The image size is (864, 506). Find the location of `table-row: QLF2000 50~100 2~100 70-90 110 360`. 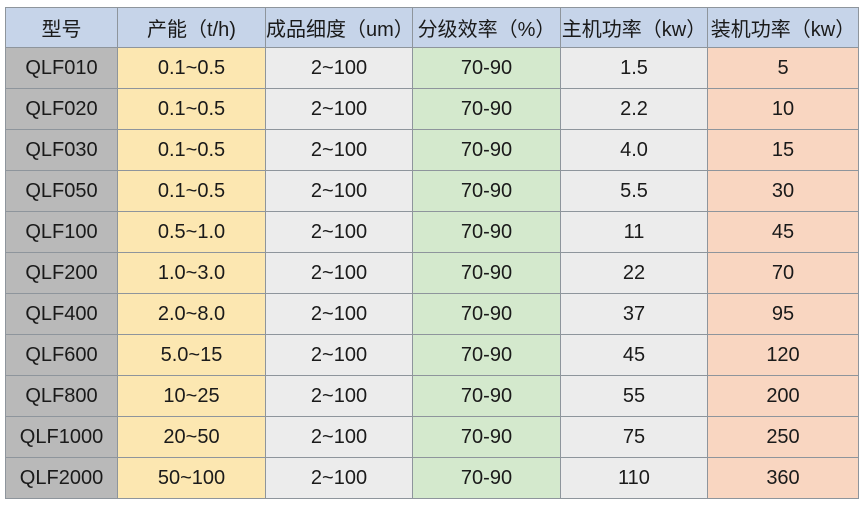

table-row: QLF2000 50~100 2~100 70-90 110 360 is located at coordinates (432, 478).